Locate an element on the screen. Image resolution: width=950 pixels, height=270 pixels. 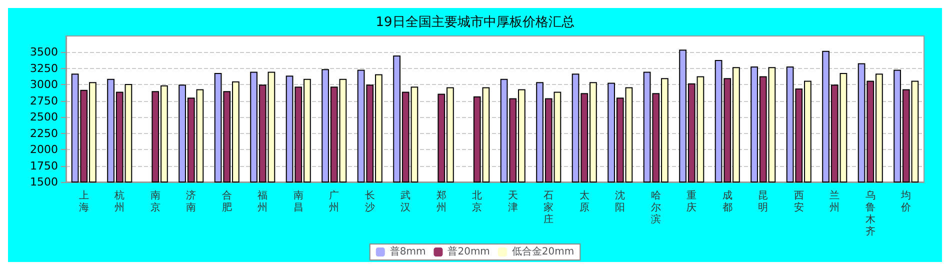
y-tick-label: 3250 is located at coordinates (44, 68).